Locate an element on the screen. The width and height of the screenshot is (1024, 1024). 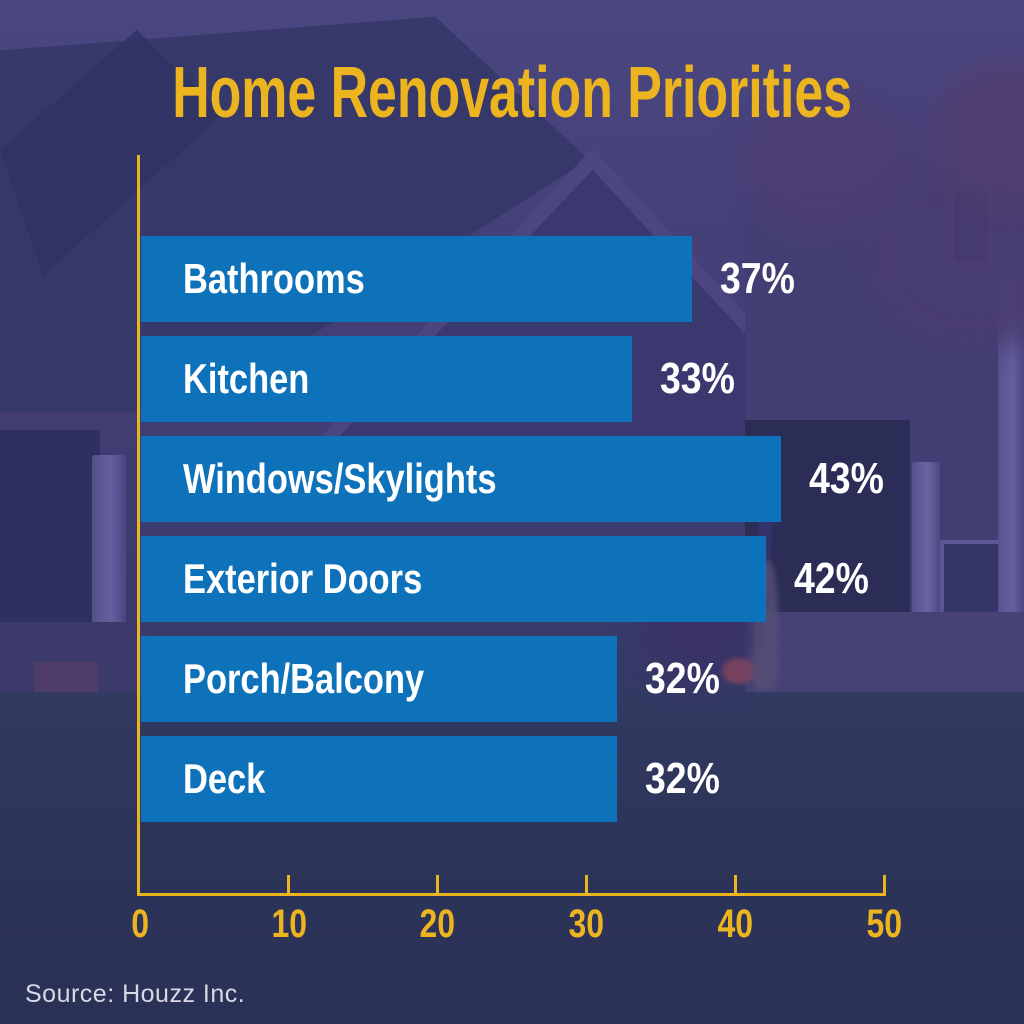
chart-title: Home Renovation Priorities is located at coordinates (512, 93).